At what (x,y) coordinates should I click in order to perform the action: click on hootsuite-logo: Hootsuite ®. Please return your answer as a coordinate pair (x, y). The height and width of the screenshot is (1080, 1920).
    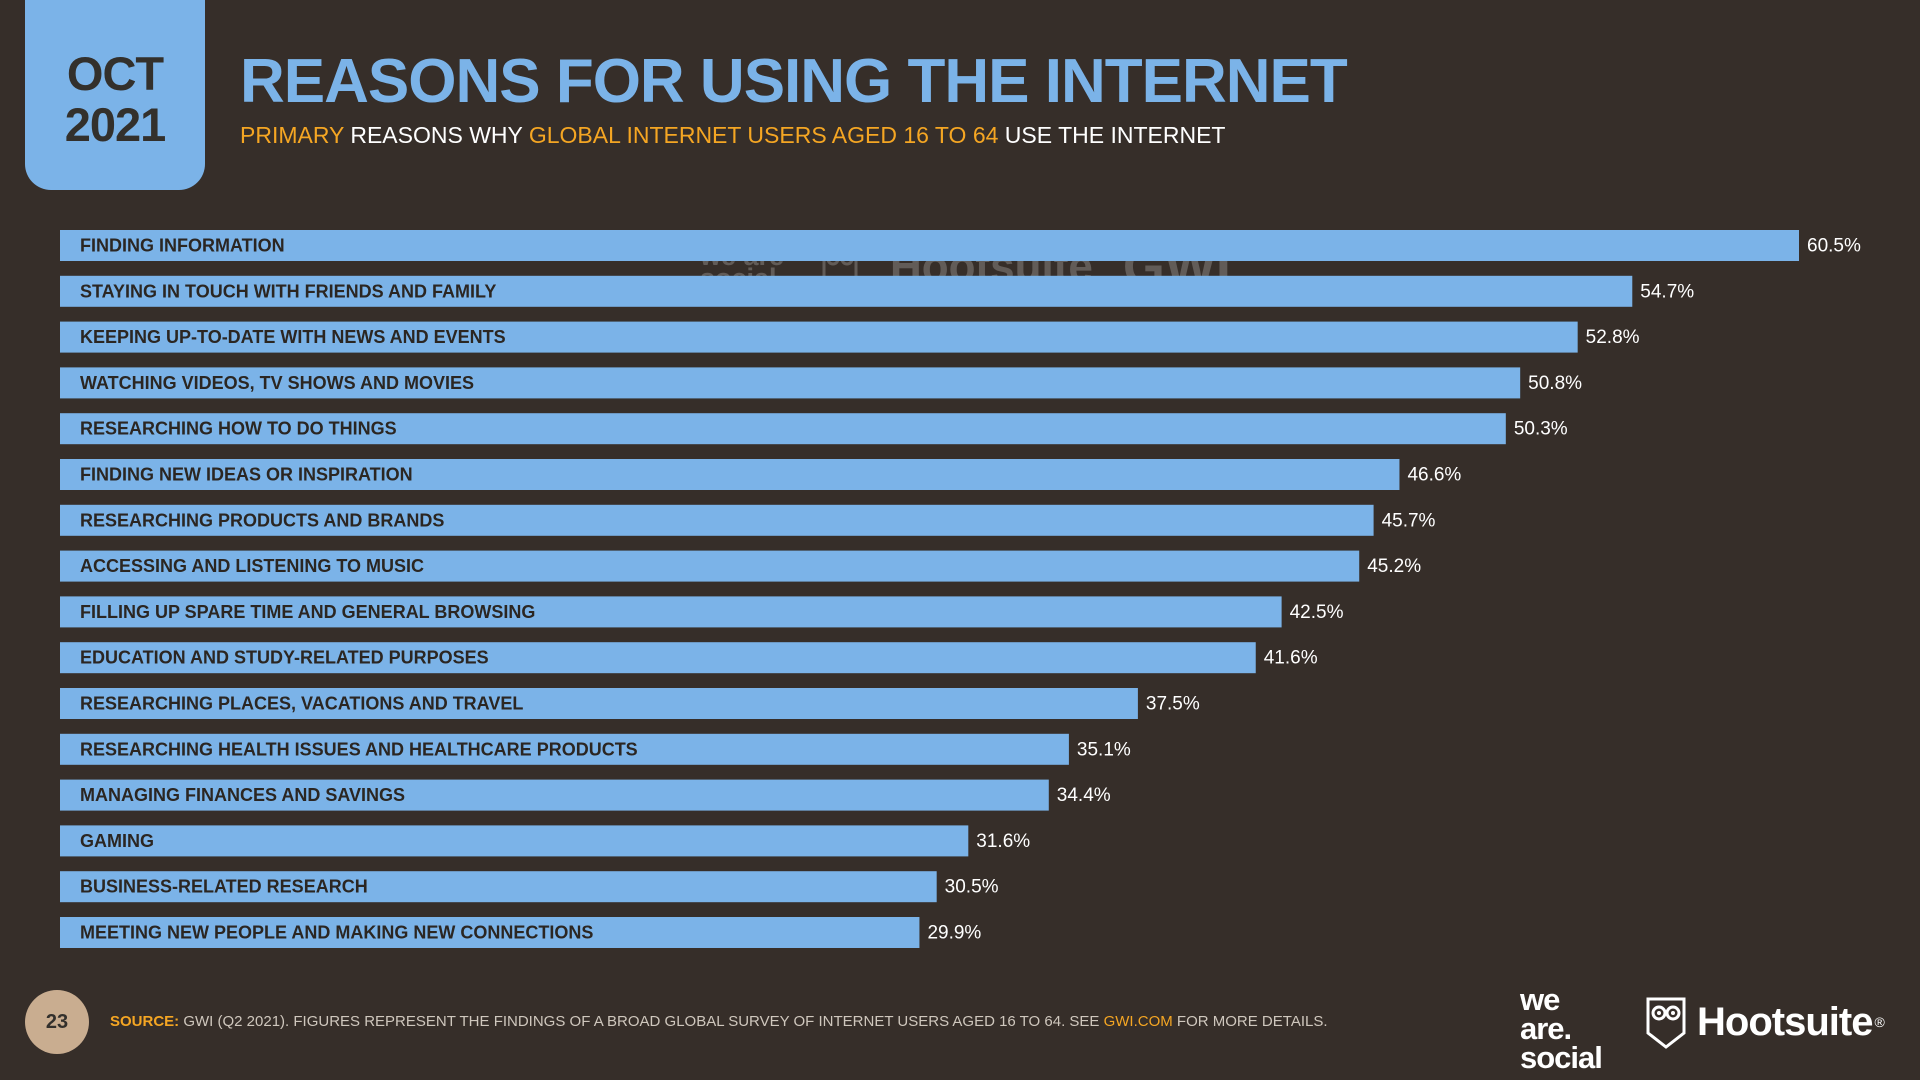
    Looking at the image, I should click on (1765, 1022).